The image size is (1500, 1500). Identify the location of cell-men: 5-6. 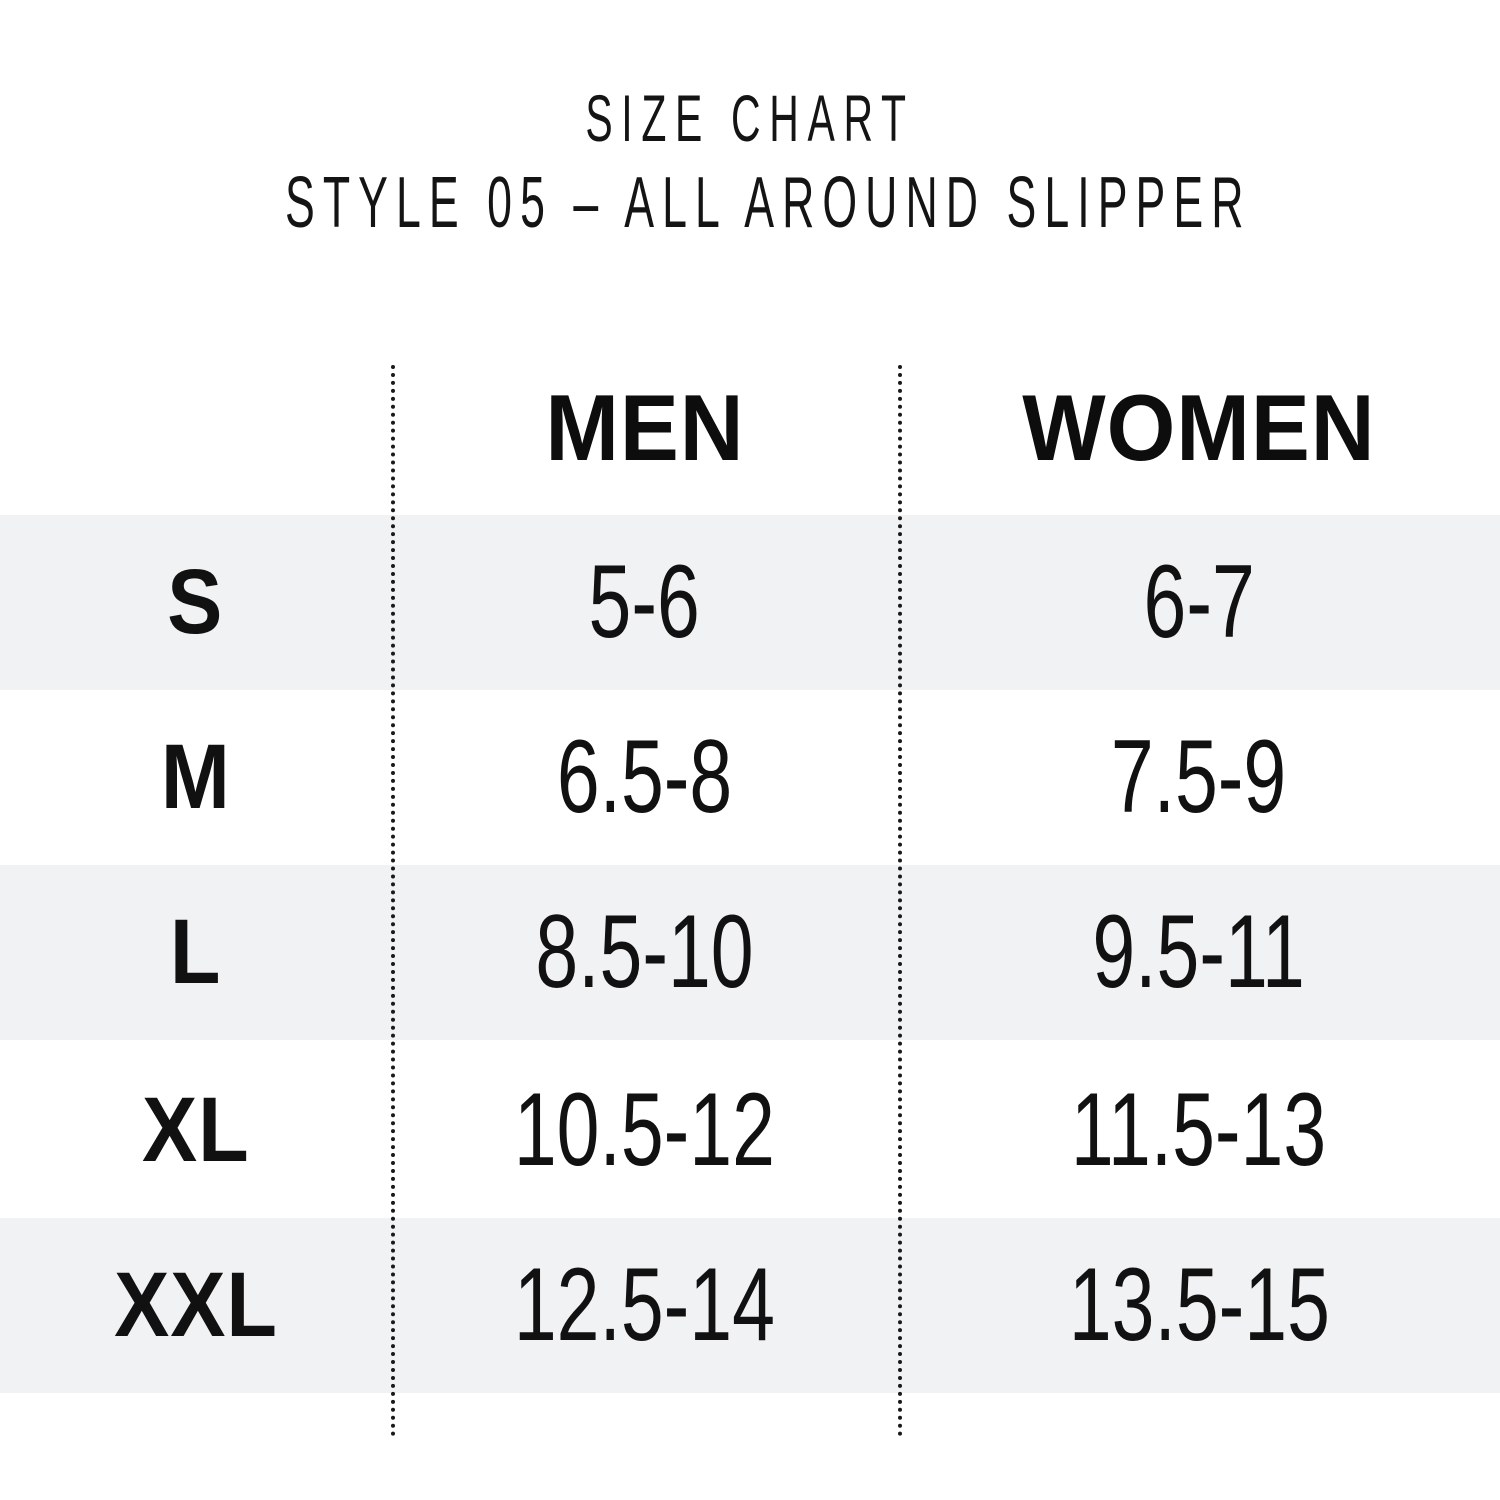
(644, 602).